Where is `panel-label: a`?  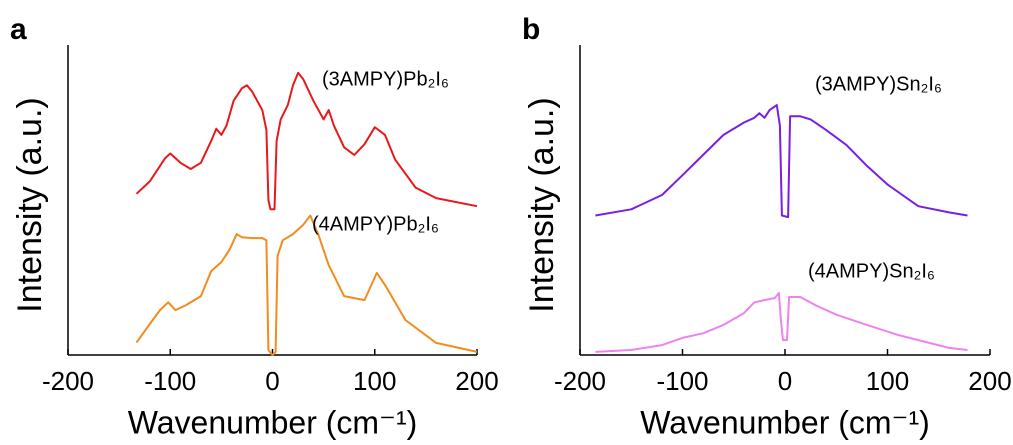
panel-label: a is located at coordinates (18, 29).